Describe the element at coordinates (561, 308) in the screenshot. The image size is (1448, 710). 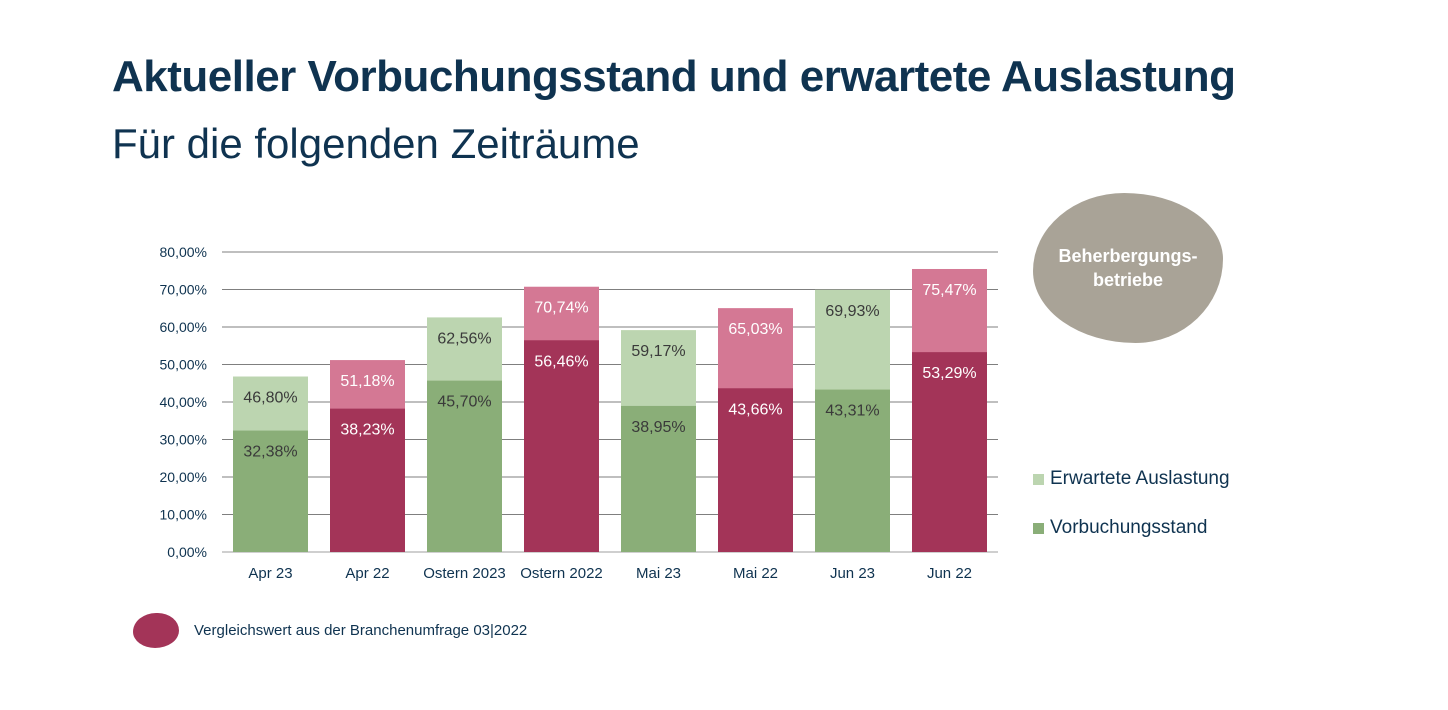
I see `data-label-erwartete-auslastung: 70,74%` at that location.